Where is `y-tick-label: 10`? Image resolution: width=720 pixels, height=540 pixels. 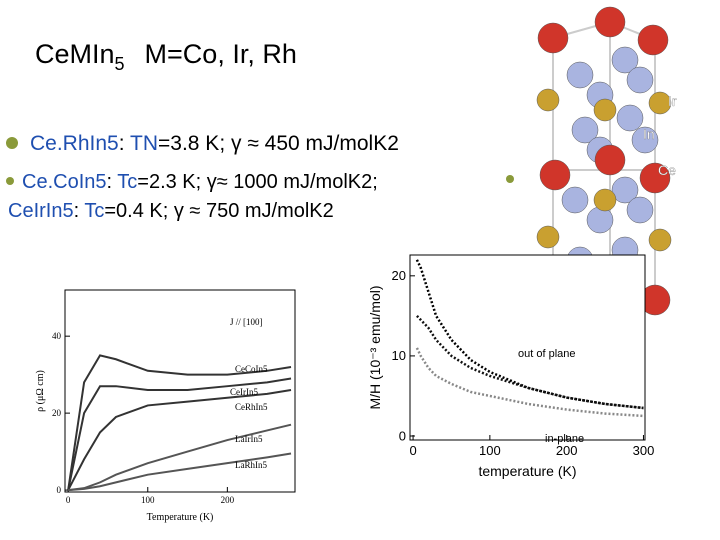
y-tick-label: 10 is located at coordinates (399, 355).